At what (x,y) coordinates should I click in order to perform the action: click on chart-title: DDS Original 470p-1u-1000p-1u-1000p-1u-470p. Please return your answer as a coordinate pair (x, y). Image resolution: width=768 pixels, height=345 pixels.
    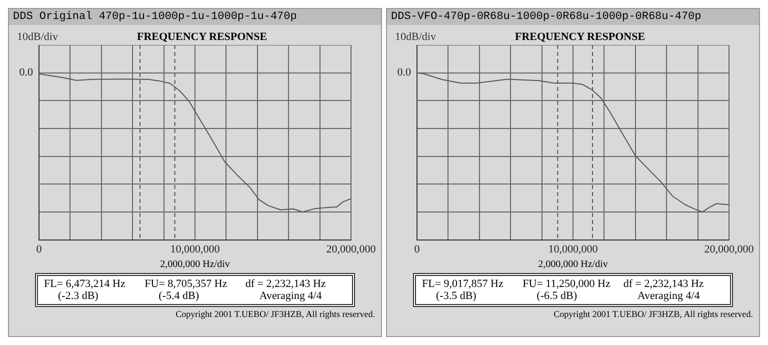
    Looking at the image, I should click on (195, 17).